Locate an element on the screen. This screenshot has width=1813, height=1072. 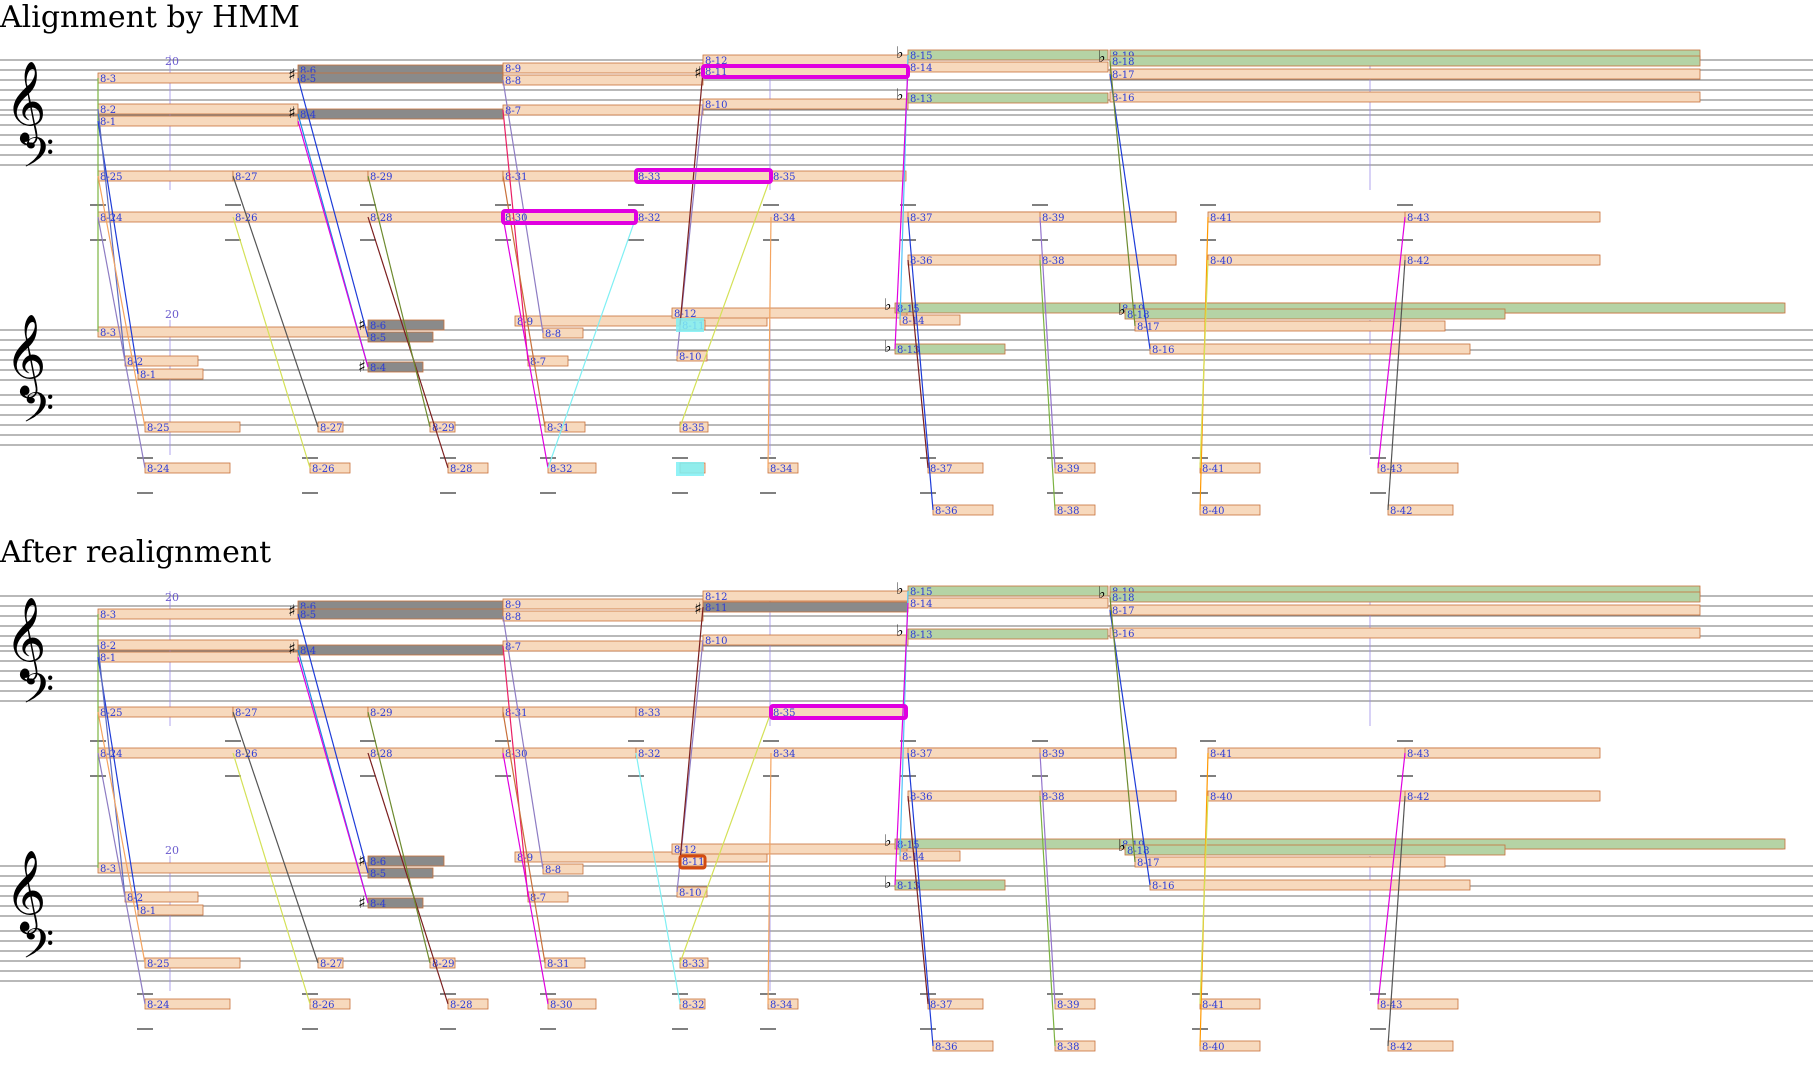
hmm-ref-treble-clef: 𝄞 is located at coordinates (25, 102).